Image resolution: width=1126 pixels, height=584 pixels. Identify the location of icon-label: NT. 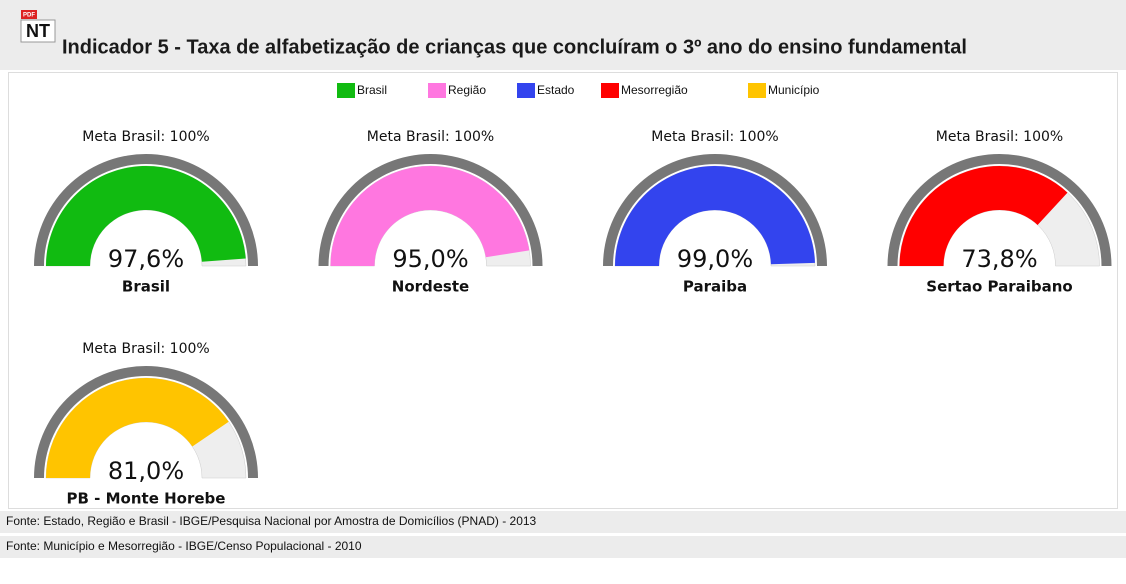
(38, 31).